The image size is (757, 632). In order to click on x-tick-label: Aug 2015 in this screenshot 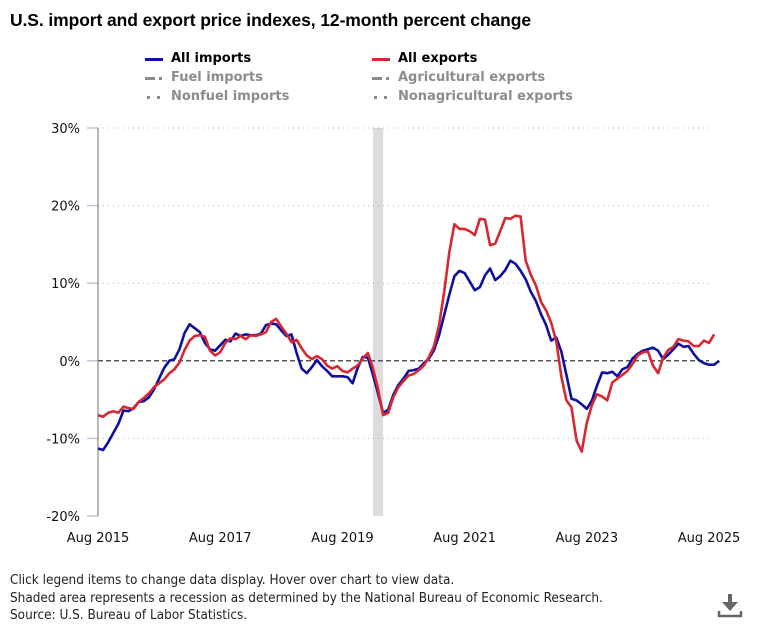, I will do `click(98, 538)`.